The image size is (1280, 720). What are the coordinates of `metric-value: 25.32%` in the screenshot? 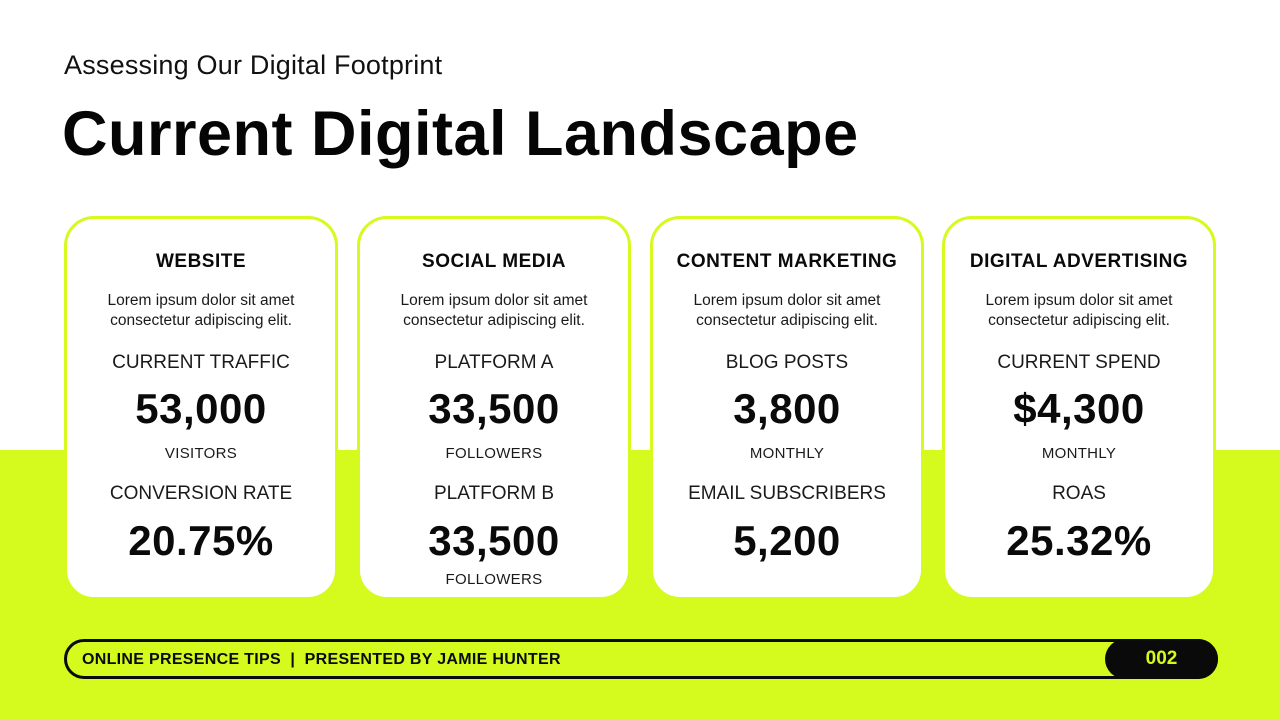 It's located at (1079, 540).